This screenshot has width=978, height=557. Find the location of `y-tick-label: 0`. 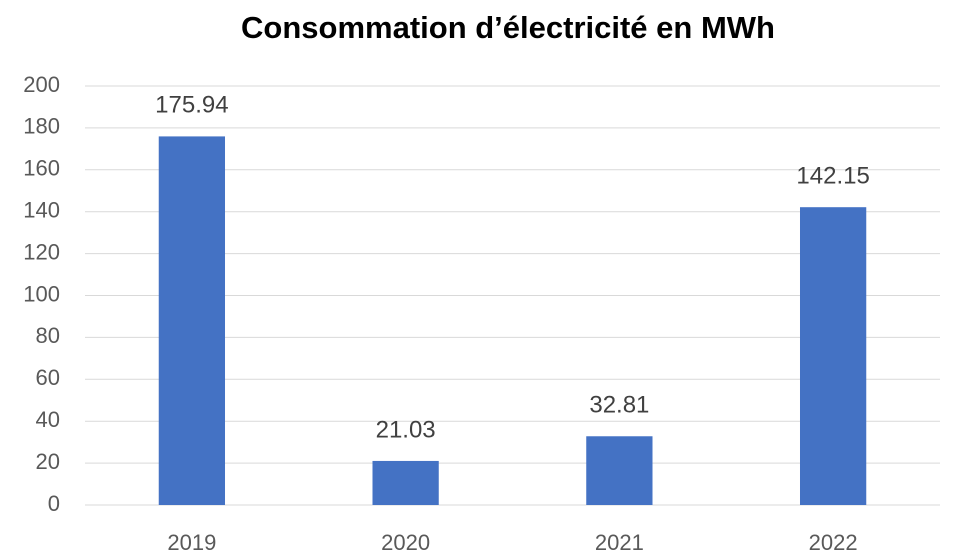

y-tick-label: 0 is located at coordinates (54, 503).